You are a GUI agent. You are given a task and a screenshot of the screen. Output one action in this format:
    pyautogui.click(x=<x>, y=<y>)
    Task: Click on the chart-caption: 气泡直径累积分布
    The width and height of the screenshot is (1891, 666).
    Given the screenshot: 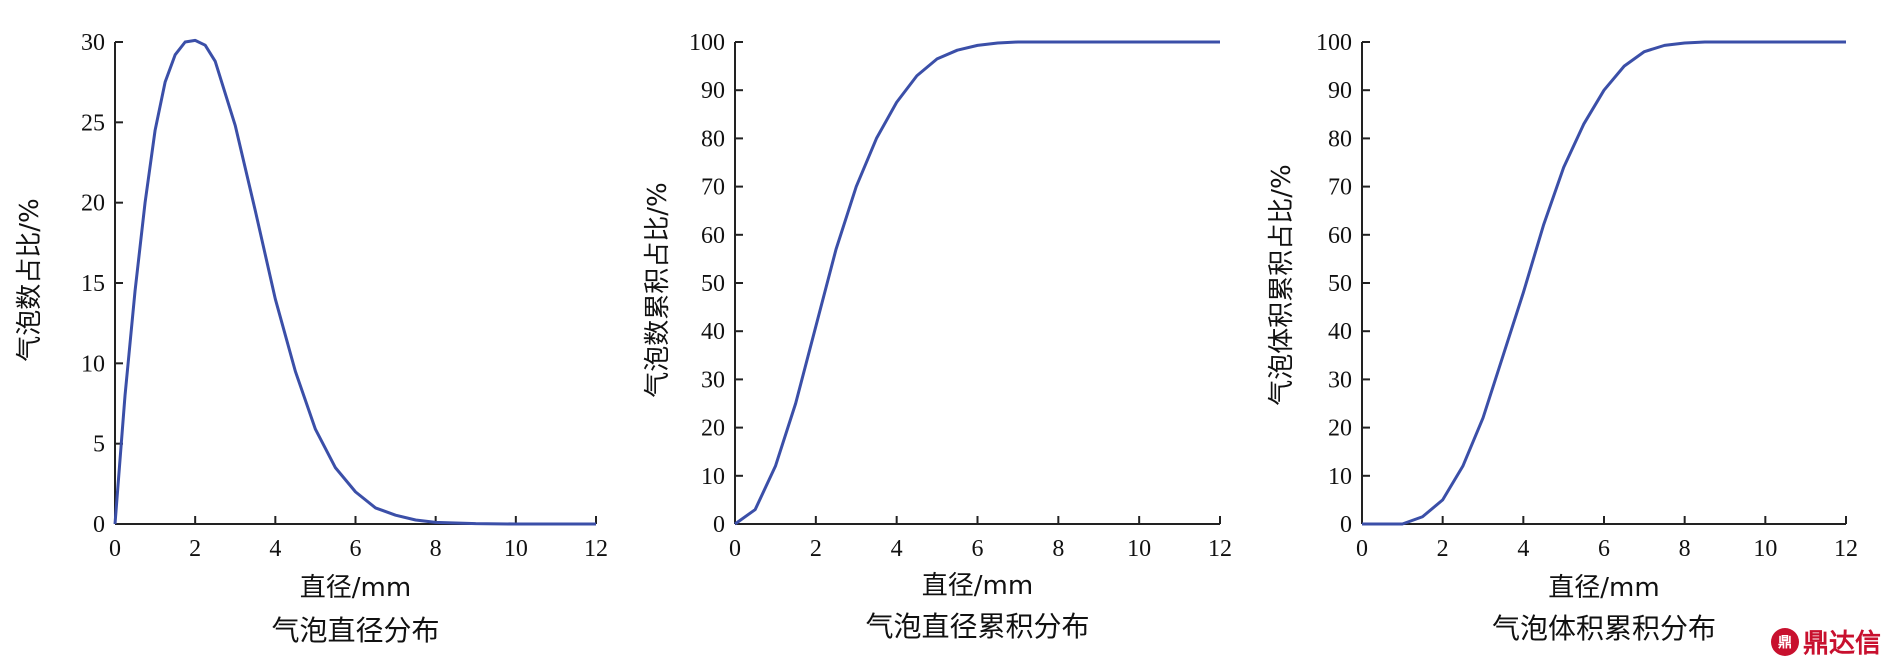 What is the action you would take?
    pyautogui.click(x=977, y=626)
    